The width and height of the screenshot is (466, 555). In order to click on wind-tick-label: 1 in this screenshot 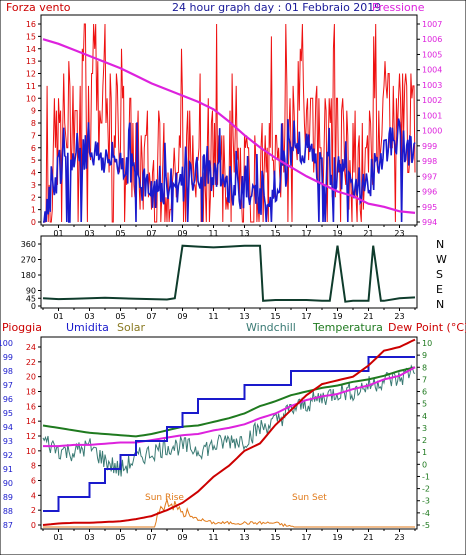, I will do `click(33, 210)`.